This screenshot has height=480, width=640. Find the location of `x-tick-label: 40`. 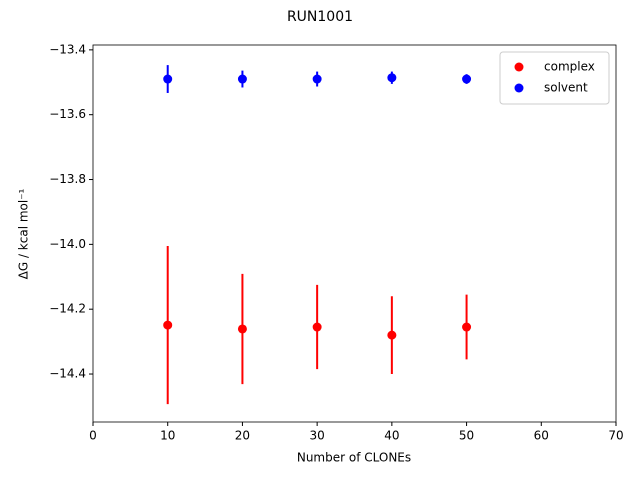

x-tick-label: 40 is located at coordinates (391, 436).